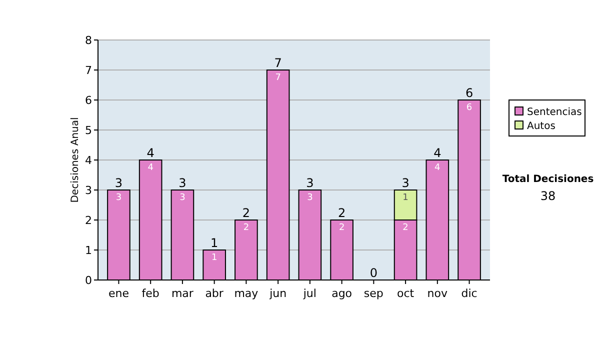  Describe the element at coordinates (469, 293) in the screenshot. I see `x-tick-label: dic` at that location.